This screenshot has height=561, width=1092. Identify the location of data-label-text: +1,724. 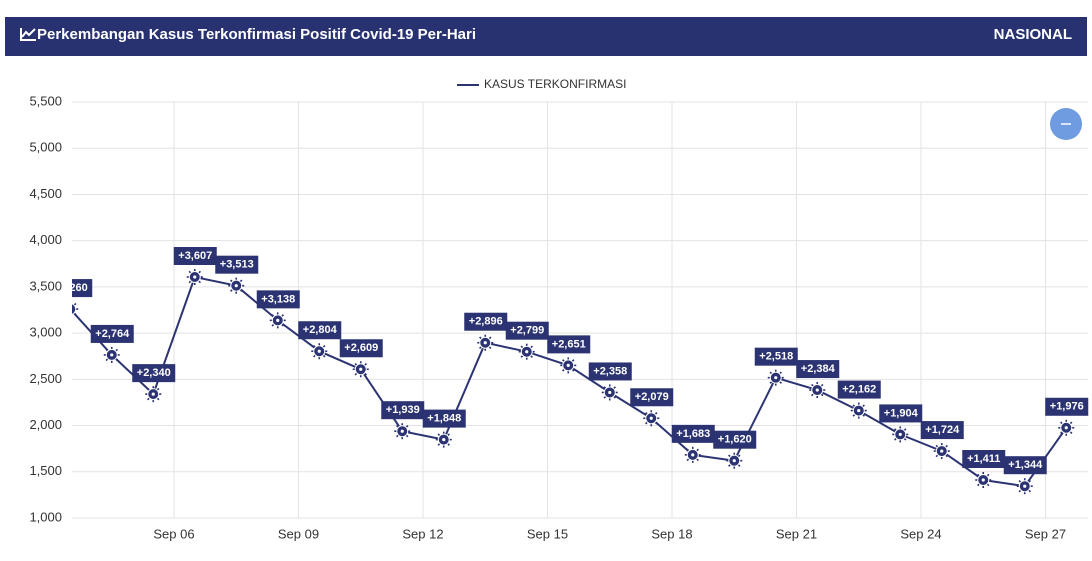
(942, 430).